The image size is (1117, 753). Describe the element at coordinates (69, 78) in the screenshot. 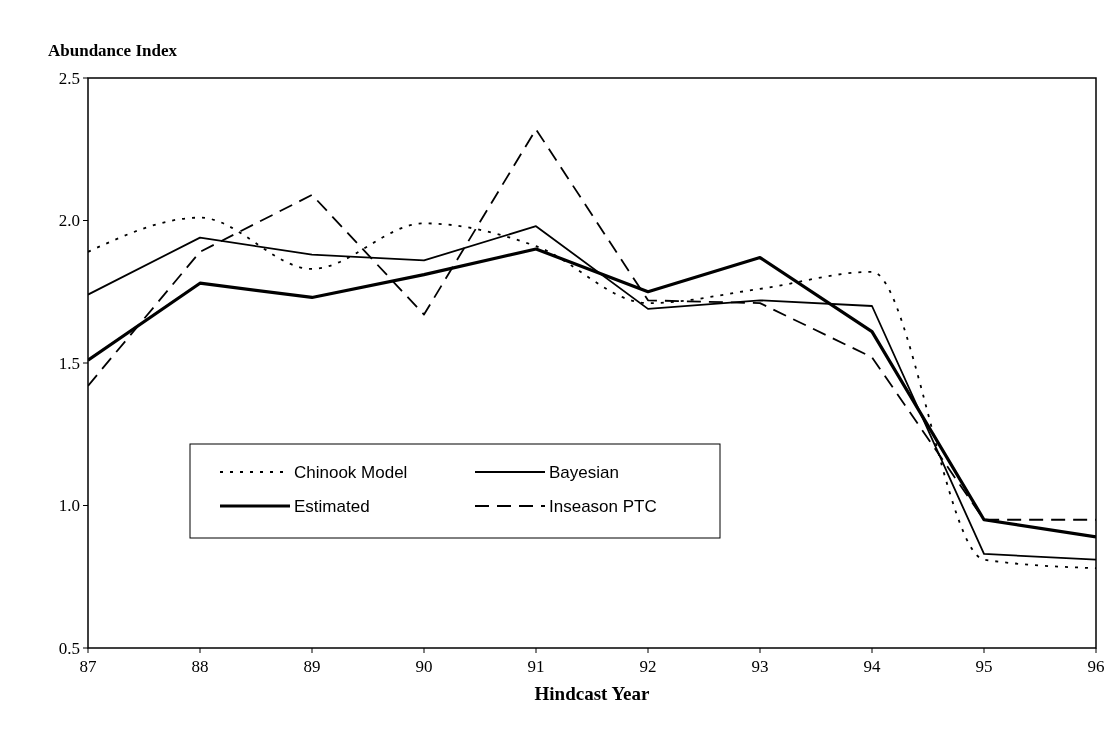

I see `y-tick-label: 2.5` at that location.